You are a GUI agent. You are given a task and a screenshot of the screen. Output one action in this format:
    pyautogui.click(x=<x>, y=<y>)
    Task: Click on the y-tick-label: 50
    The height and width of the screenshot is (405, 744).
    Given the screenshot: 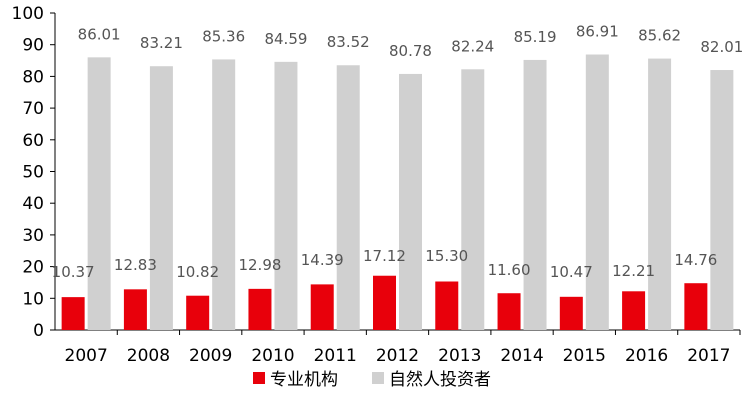 What is the action you would take?
    pyautogui.click(x=33, y=173)
    